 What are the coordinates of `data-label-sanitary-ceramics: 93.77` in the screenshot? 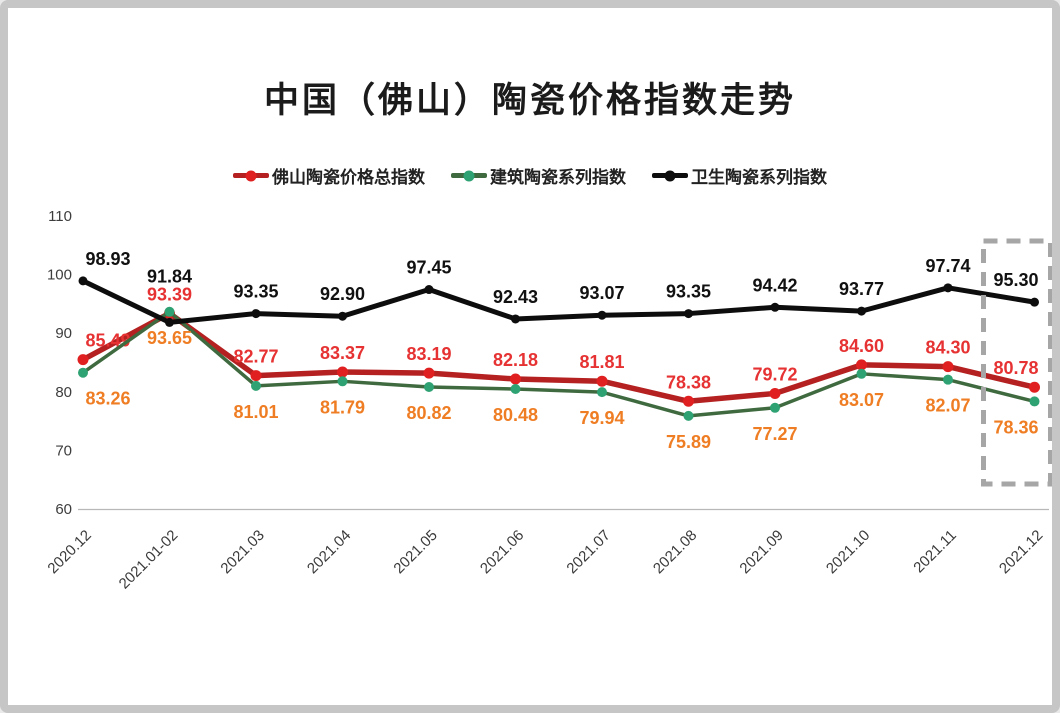 It's located at (861, 289).